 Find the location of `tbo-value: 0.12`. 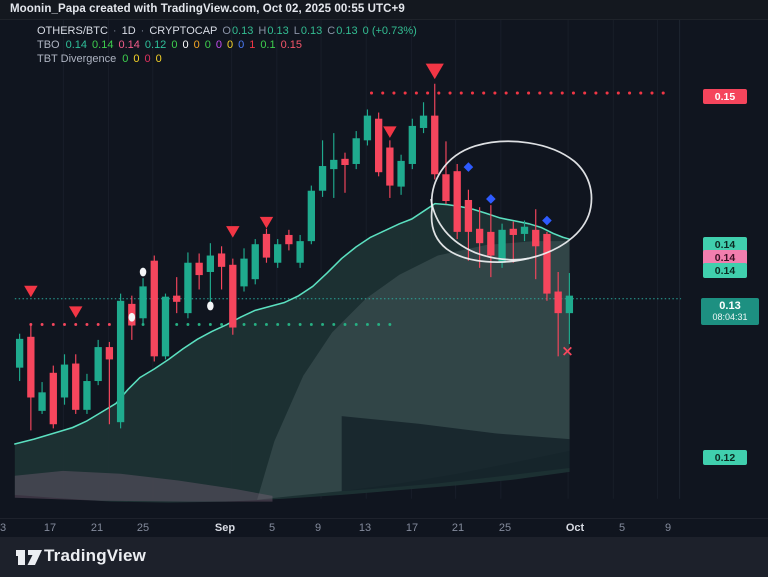

tbo-value: 0.12 is located at coordinates (155, 45).